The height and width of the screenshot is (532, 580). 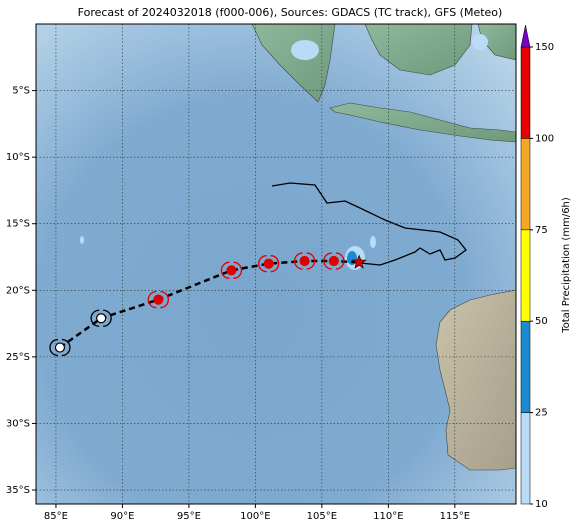 What do you see at coordinates (541, 321) in the screenshot?
I see `colorbar-tick-label: 50` at bounding box center [541, 321].